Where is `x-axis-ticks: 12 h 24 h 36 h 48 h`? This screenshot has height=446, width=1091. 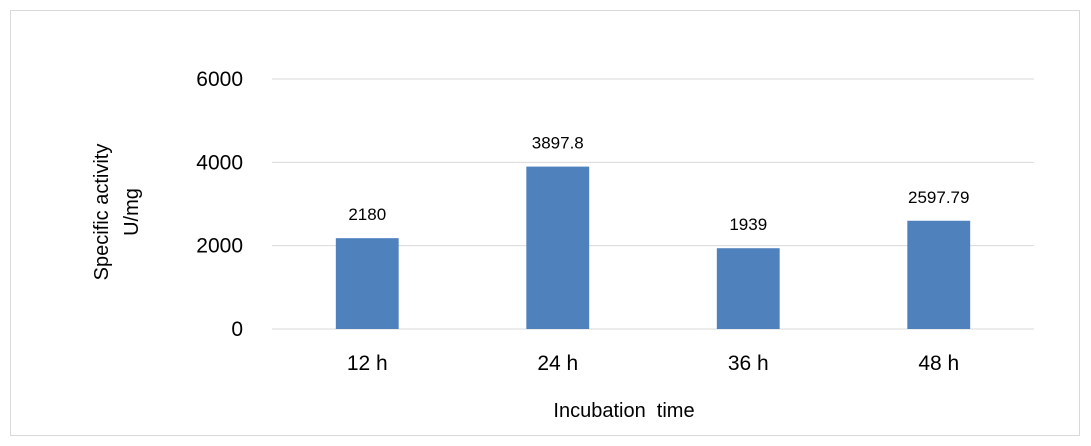
x-axis-ticks: 12 h 24 h 36 h 48 h is located at coordinates (653, 363).